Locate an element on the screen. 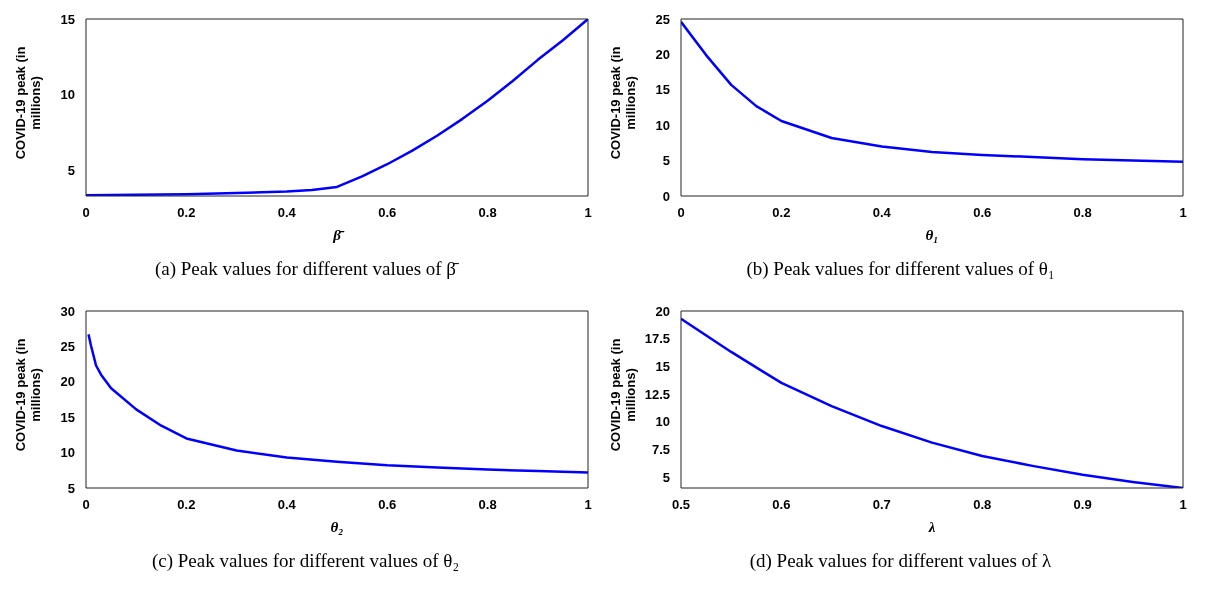  y-tick-label: 30 is located at coordinates (67, 311).